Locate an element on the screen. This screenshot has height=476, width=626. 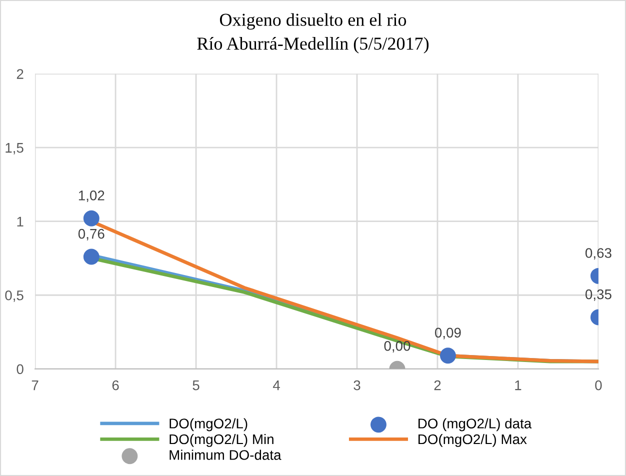
x-tick-label: 4 is located at coordinates (276, 385).